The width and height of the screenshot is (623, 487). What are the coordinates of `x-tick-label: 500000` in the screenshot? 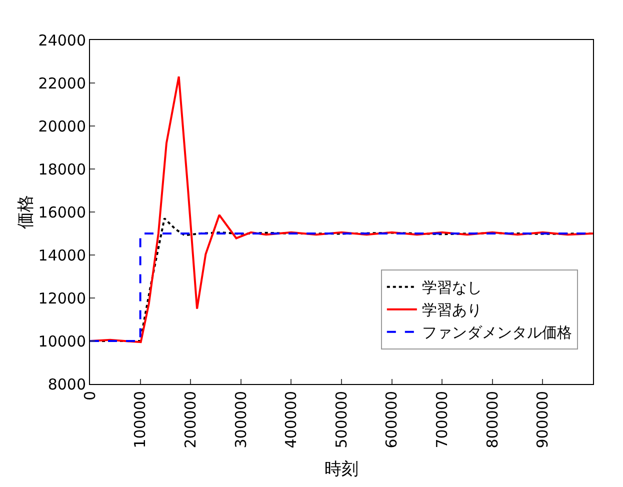 It's located at (341, 419).